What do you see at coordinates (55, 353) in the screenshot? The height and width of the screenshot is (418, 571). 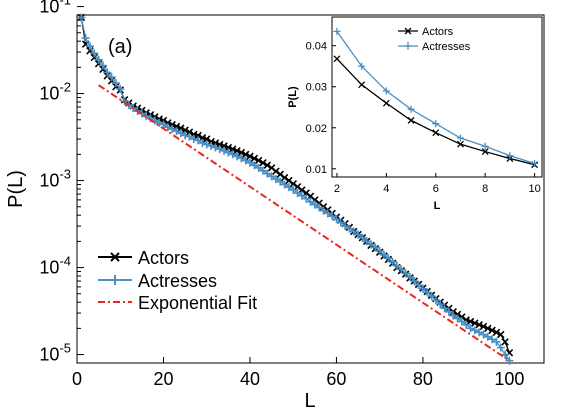 I see `main-y-tick-label: 10⁻⁵` at bounding box center [55, 353].